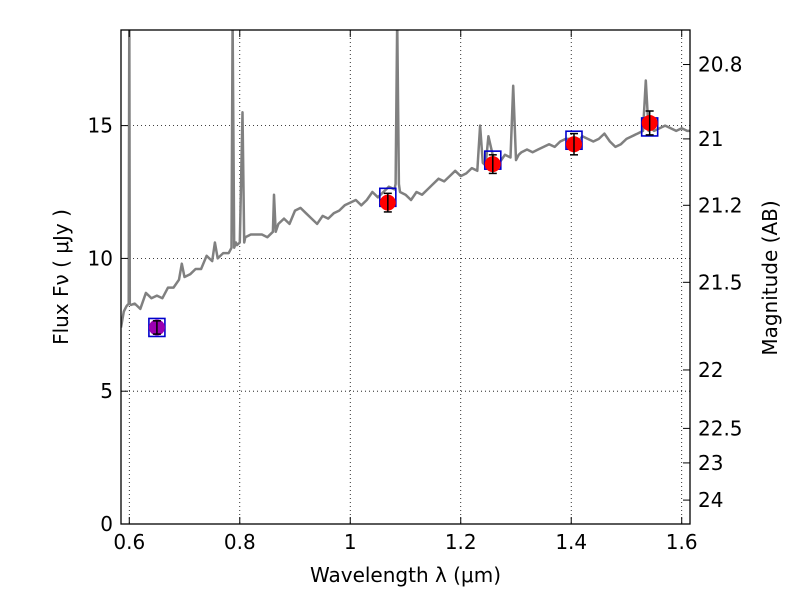 The image size is (800, 600). I want to click on y-tick-label: 15, so click(100, 126).